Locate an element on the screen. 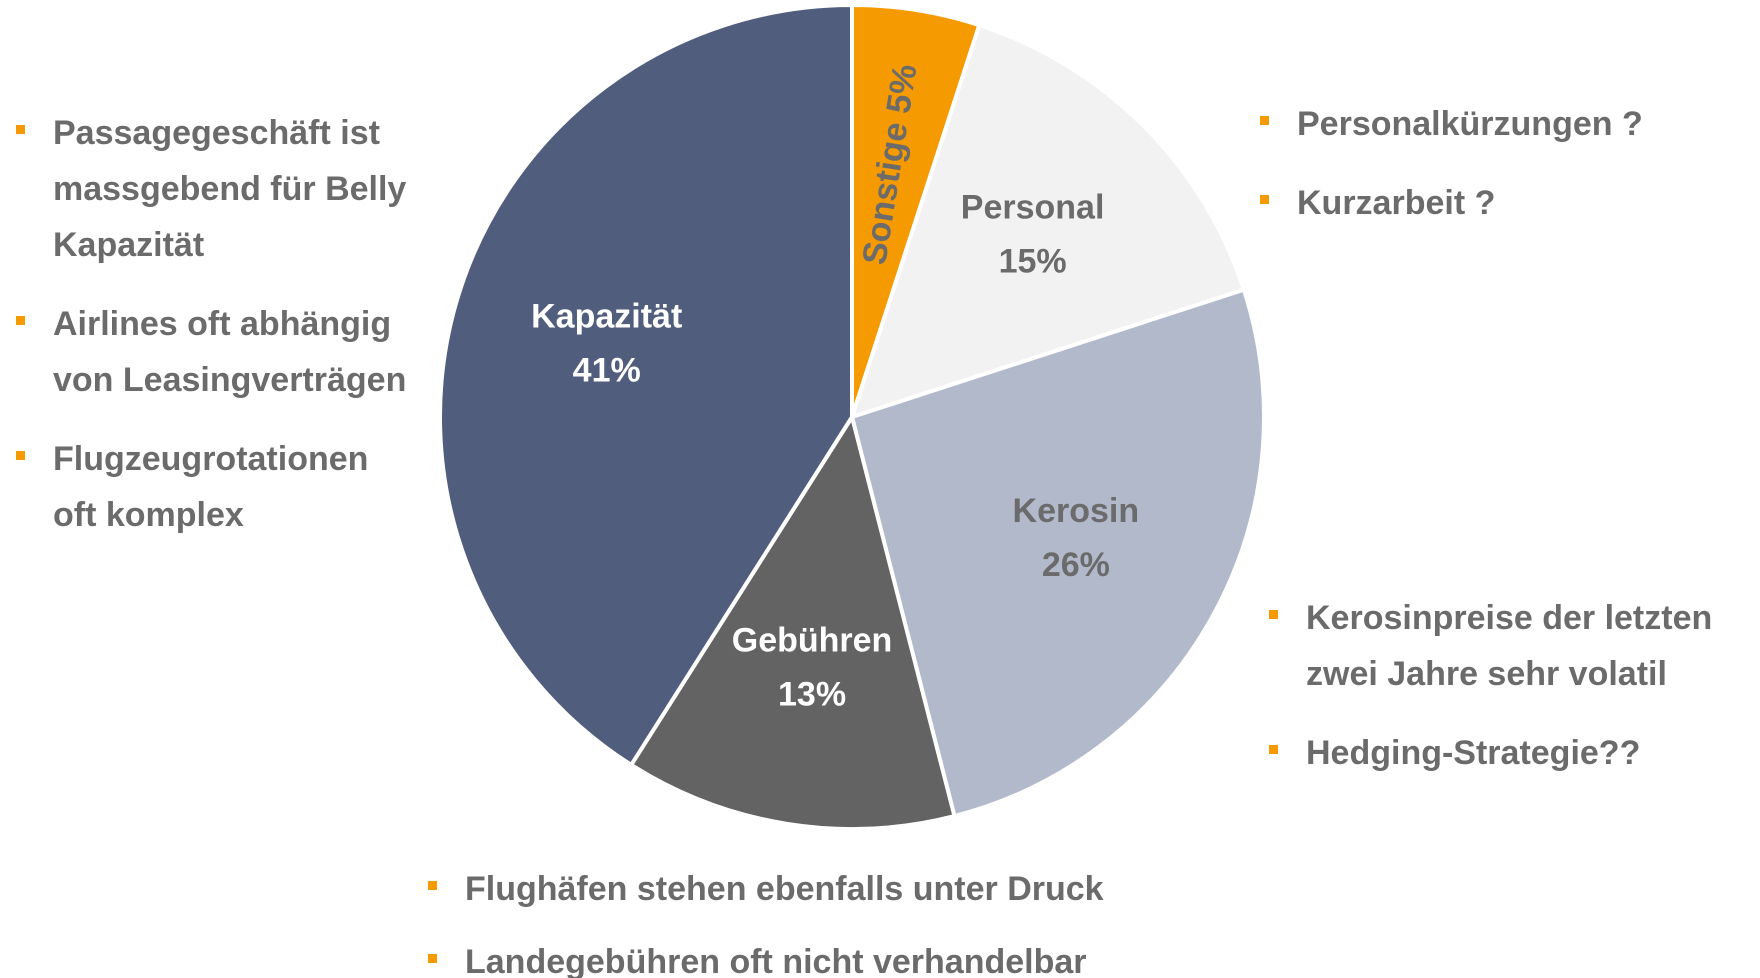 The width and height of the screenshot is (1760, 978). annotation-text: Hedging-Strategie?? is located at coordinates (1473, 753).